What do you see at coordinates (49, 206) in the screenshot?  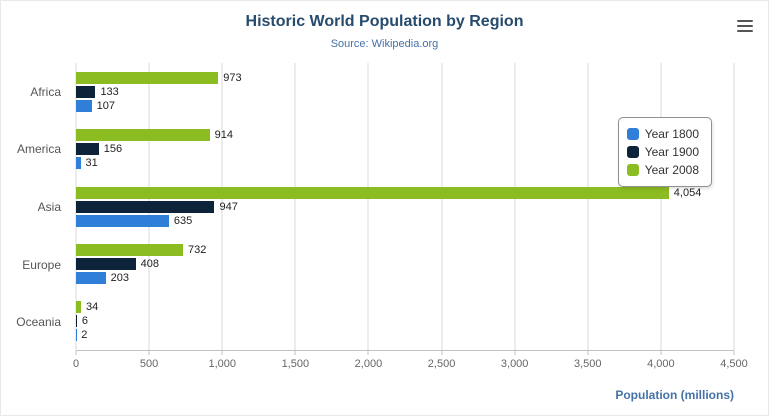 I see `category-label-asia: Asia` at bounding box center [49, 206].